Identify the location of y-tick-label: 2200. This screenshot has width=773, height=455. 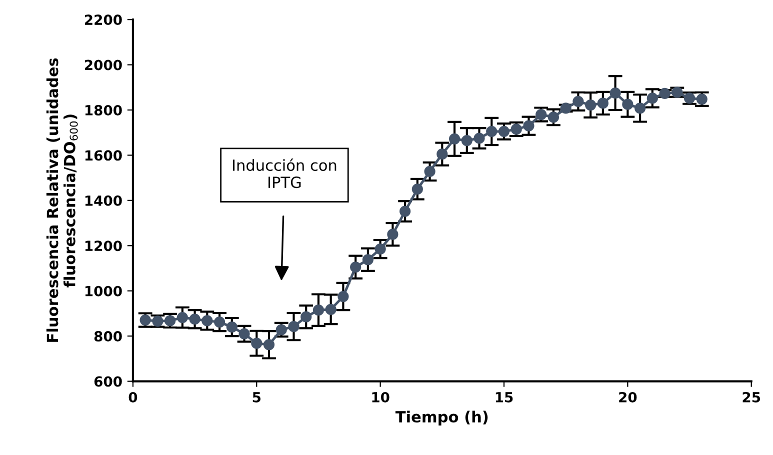
(103, 20).